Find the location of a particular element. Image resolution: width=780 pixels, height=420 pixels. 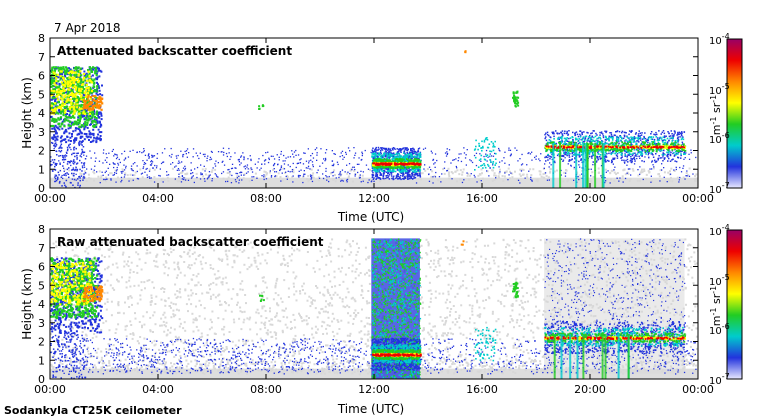

top-cb-tick-1e-6: 10⁻⁶ is located at coordinates (719, 138).